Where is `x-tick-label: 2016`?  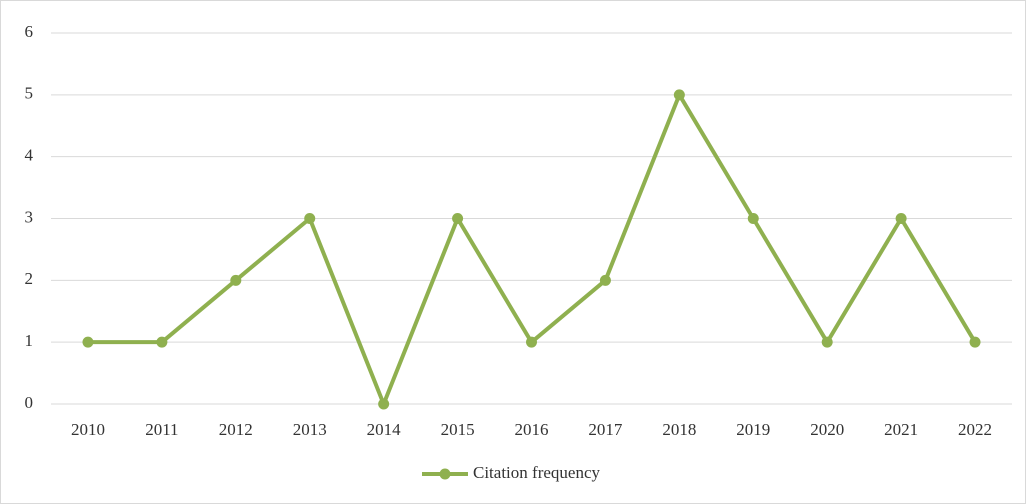
x-tick-label: 2016 is located at coordinates (532, 429).